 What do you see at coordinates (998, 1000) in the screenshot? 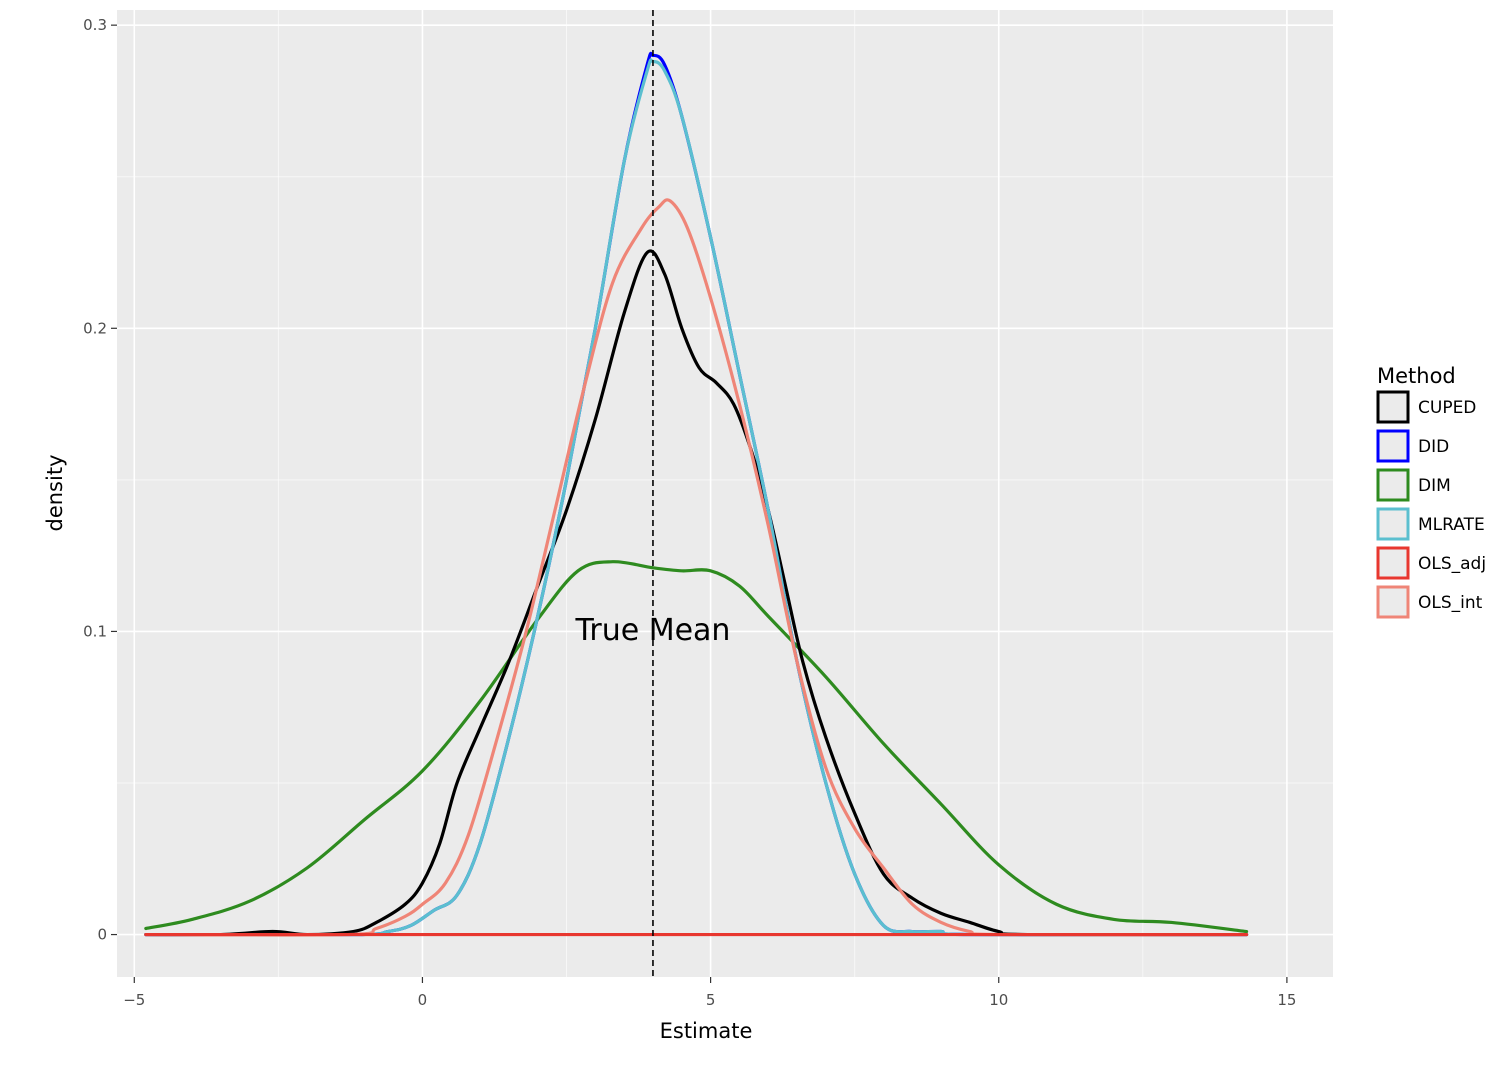
I see `x-tick-label: 10` at bounding box center [998, 1000].